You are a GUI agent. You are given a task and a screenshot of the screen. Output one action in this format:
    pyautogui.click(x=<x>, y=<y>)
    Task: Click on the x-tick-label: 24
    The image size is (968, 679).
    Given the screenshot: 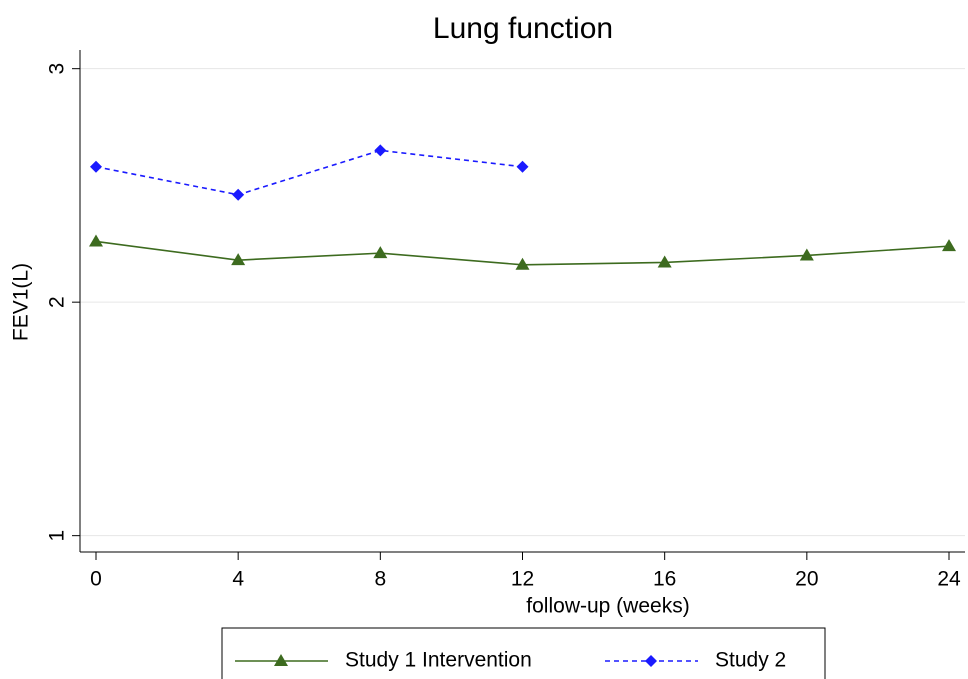 What is the action you would take?
    pyautogui.click(x=949, y=579)
    